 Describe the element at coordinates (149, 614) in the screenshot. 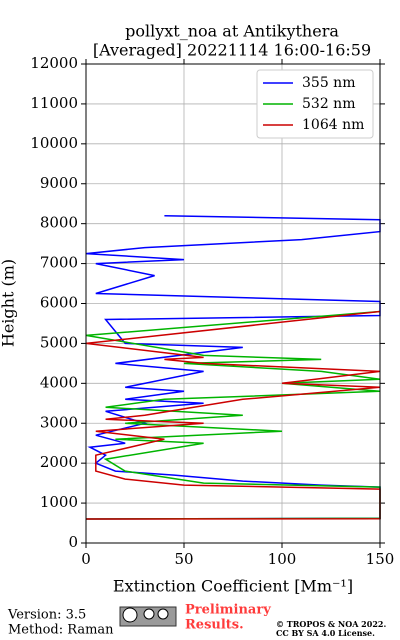

I see `by-icon` at that location.